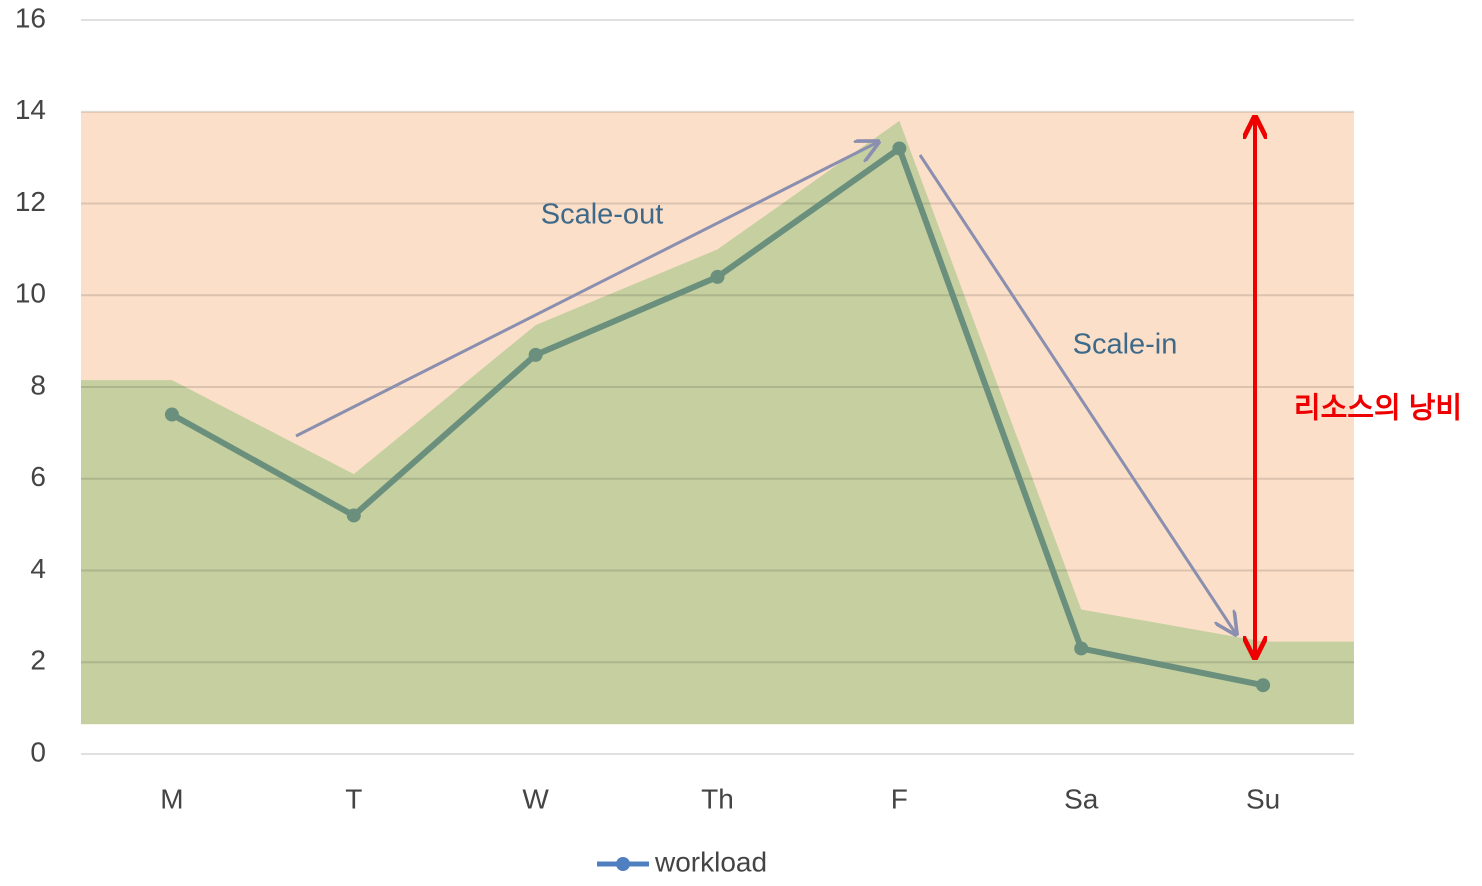 This screenshot has width=1482, height=886. What do you see at coordinates (38, 660) in the screenshot?
I see `y-tick-label: 2` at bounding box center [38, 660].